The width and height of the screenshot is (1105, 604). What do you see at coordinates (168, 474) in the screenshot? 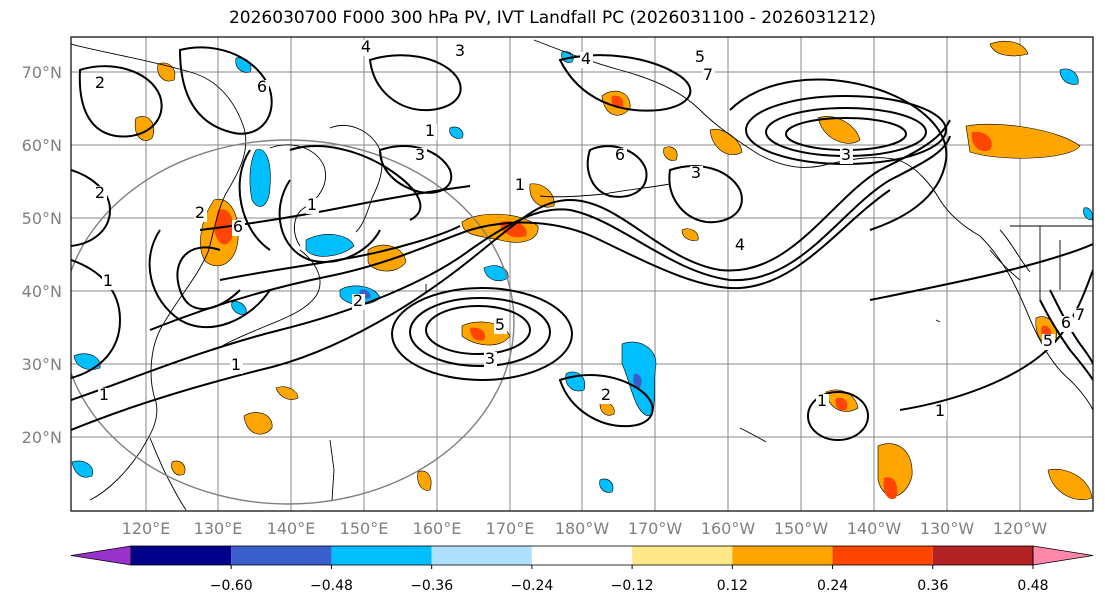
I see `taiwan-philippines` at bounding box center [168, 474].